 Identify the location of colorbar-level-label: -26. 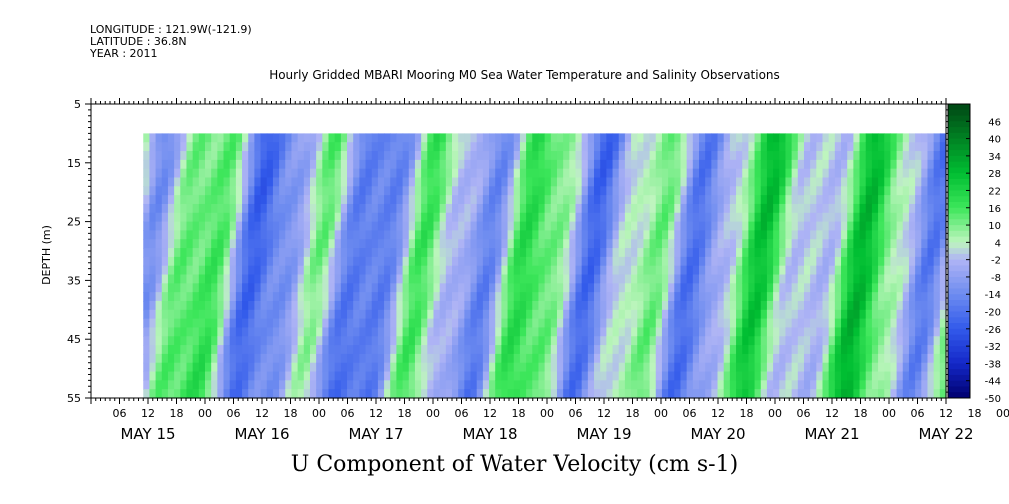
(993, 330).